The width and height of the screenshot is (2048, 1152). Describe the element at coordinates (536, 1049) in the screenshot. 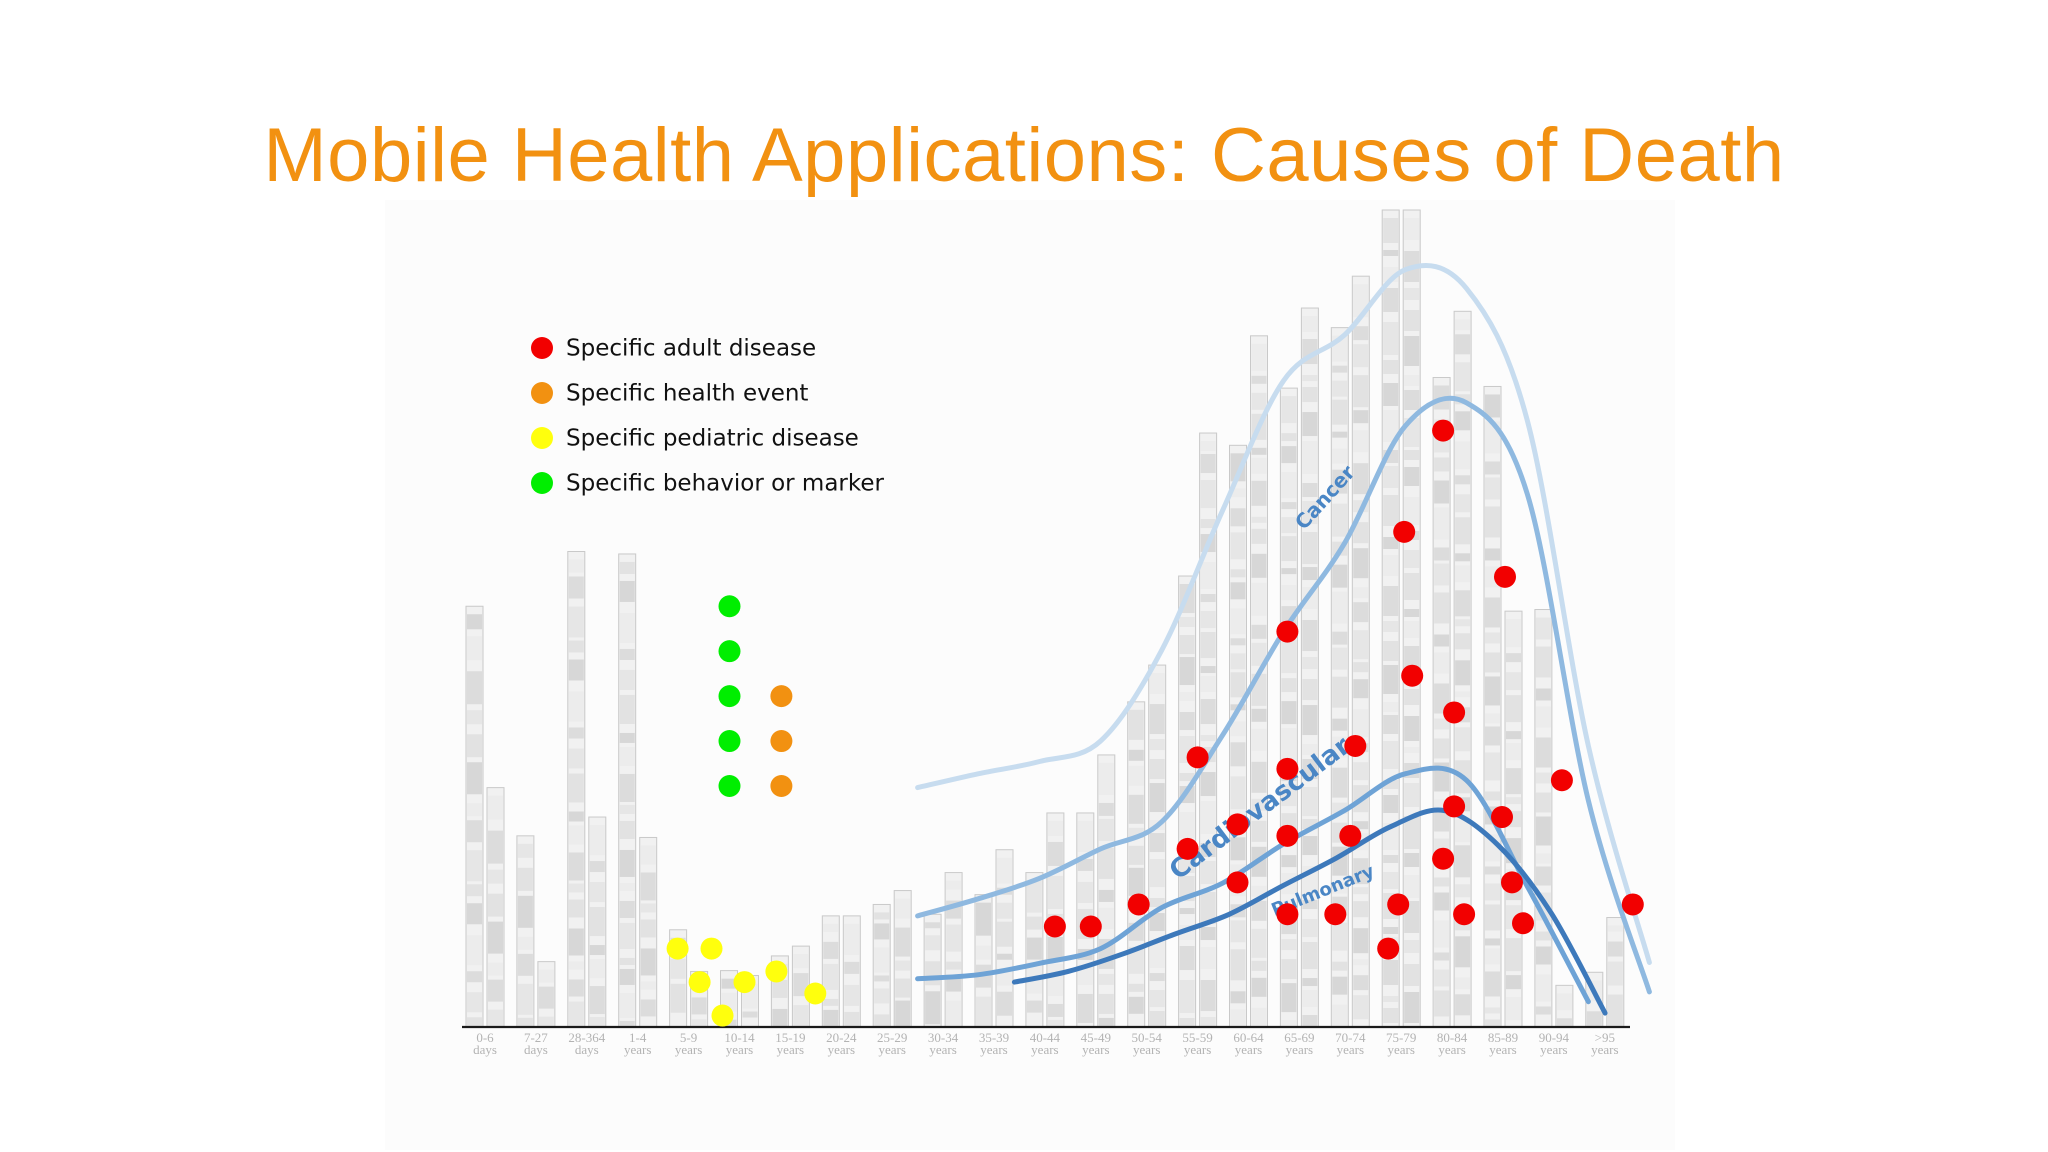

I see `x-tick-unit: days` at that location.